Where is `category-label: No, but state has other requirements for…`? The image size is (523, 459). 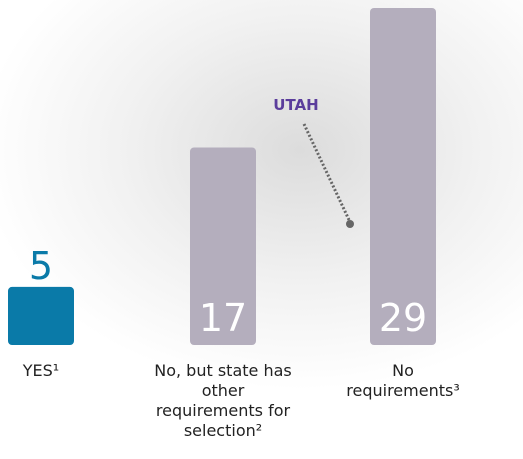
category-label: No, but state has other requirements for… is located at coordinates (223, 400).